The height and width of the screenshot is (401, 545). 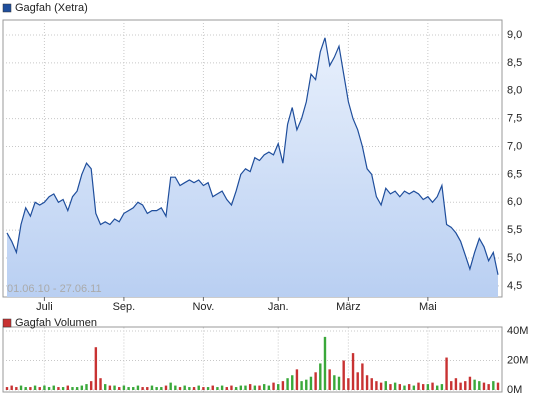 What do you see at coordinates (514, 390) in the screenshot?
I see `y-tick-label: 0M` at bounding box center [514, 390].